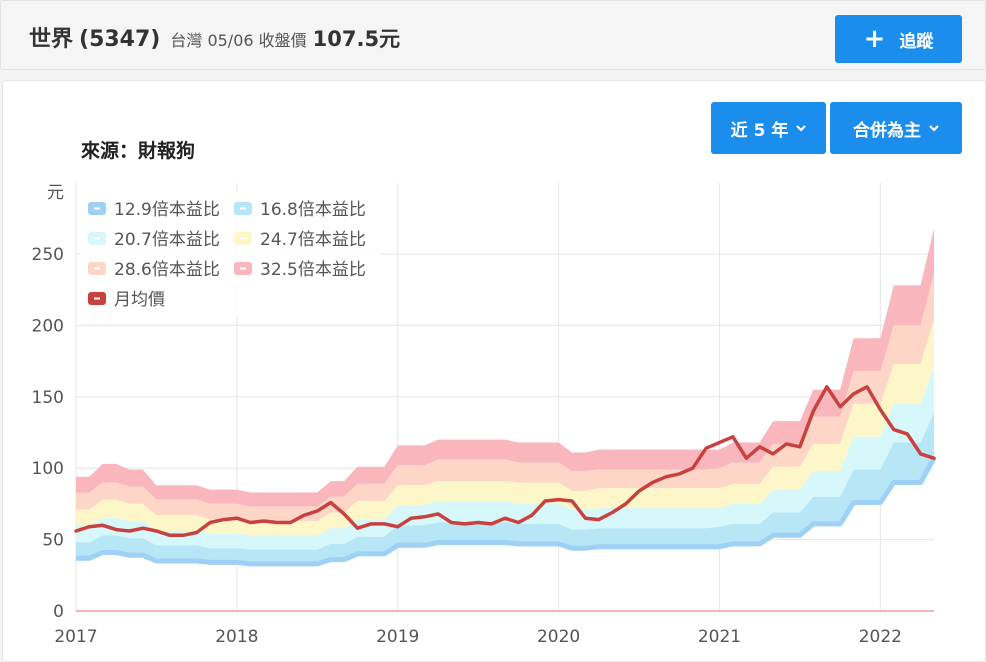 The width and height of the screenshot is (986, 662). Describe the element at coordinates (167, 240) in the screenshot. I see `legend-label: 20.7倍本益比` at that location.